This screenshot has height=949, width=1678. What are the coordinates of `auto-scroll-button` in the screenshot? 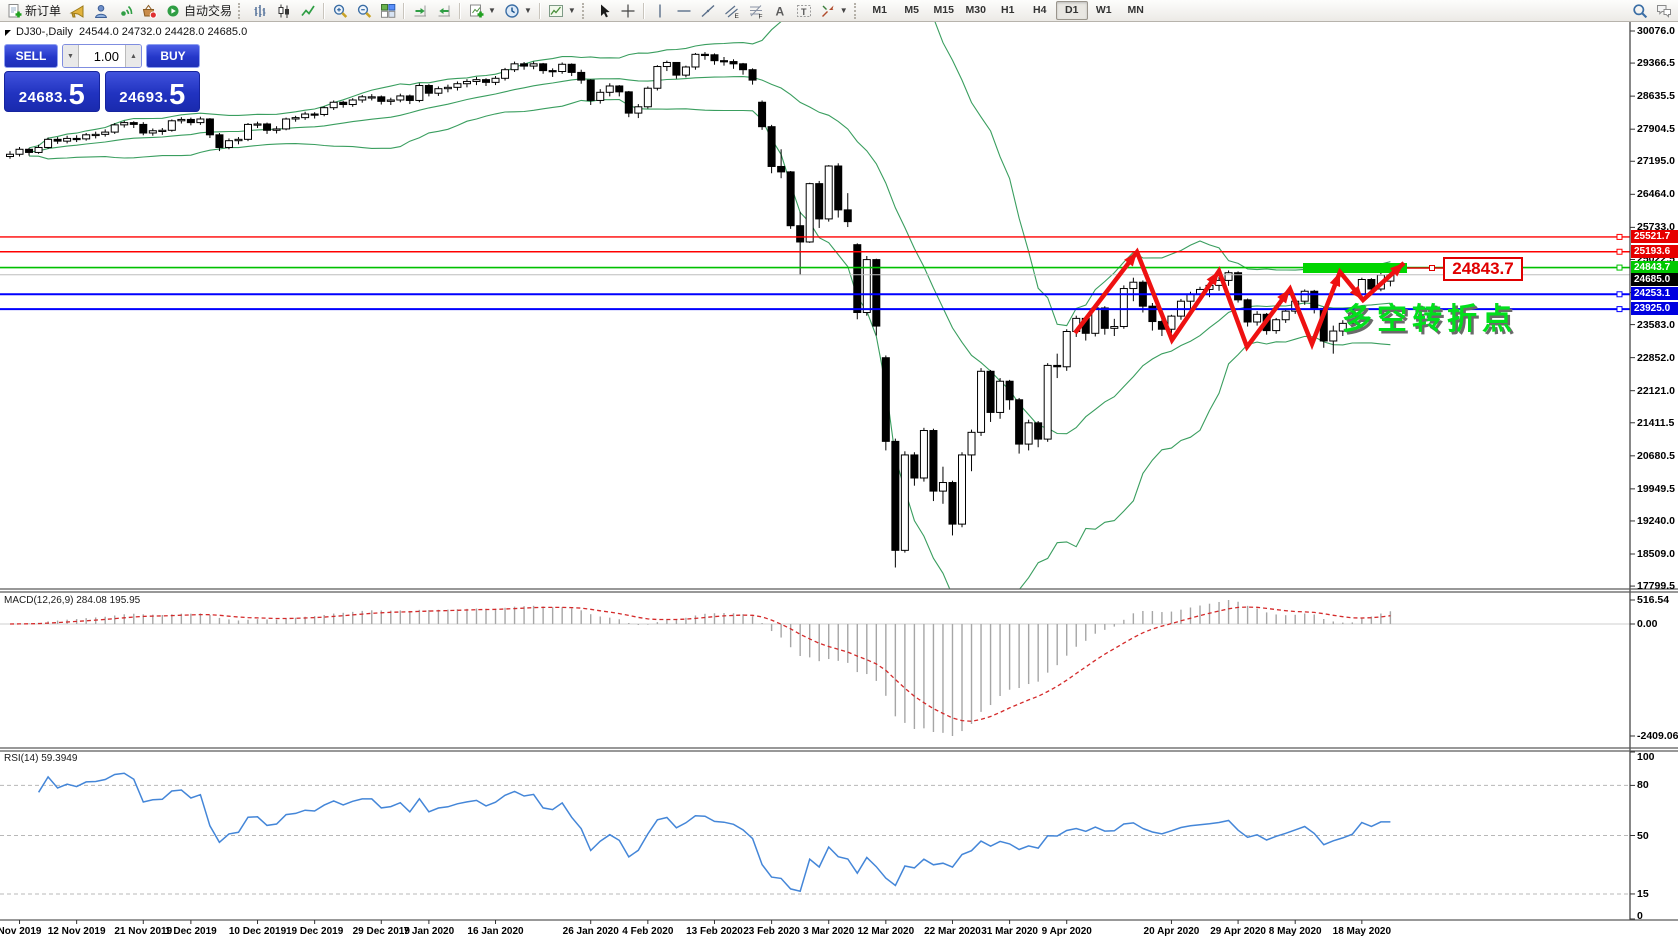 It's located at (420, 10).